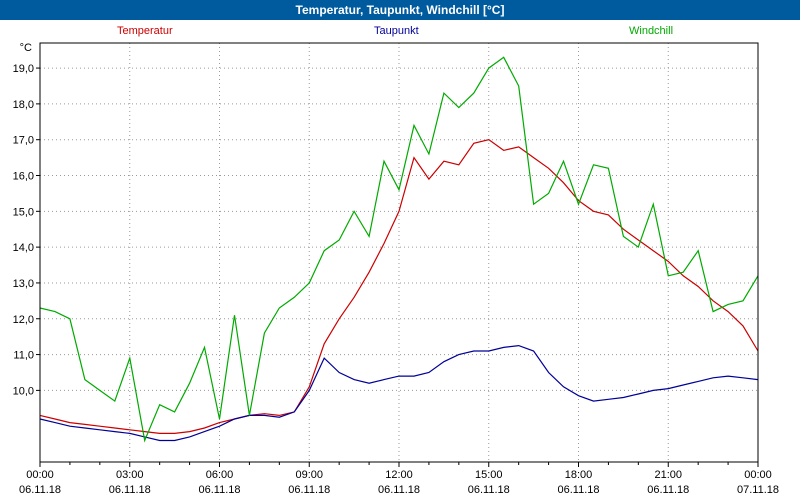 This screenshot has width=800, height=500. I want to click on x-tick-time-label: 21:00, so click(668, 475).